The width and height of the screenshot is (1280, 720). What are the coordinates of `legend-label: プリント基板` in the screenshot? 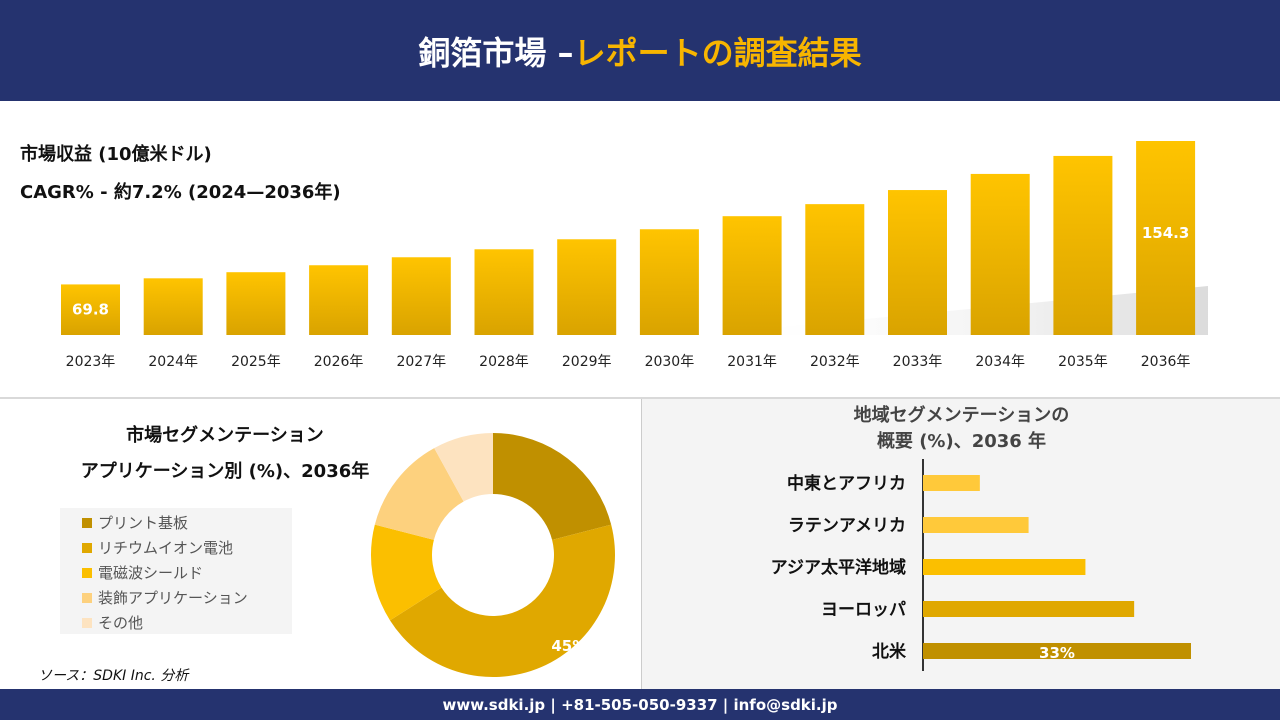 It's located at (143, 523).